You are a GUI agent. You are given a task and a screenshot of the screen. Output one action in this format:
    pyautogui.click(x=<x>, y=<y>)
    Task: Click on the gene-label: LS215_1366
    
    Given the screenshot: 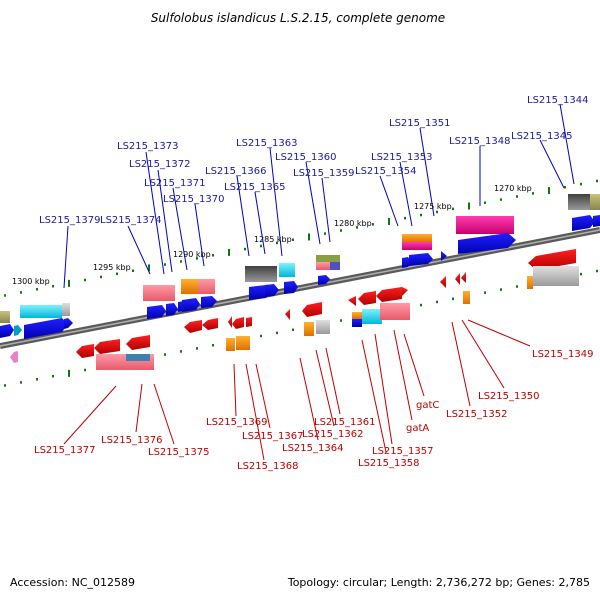 What is the action you would take?
    pyautogui.click(x=235, y=171)
    